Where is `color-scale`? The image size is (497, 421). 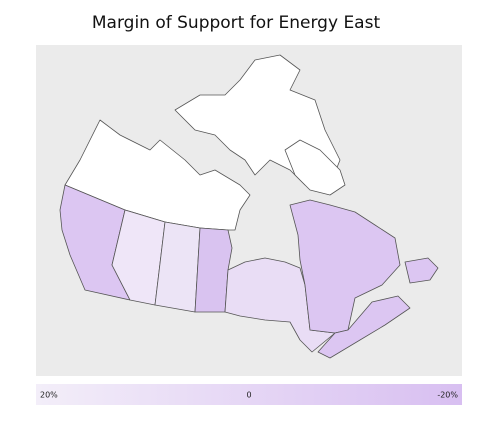
color-scale is located at coordinates (249, 394).